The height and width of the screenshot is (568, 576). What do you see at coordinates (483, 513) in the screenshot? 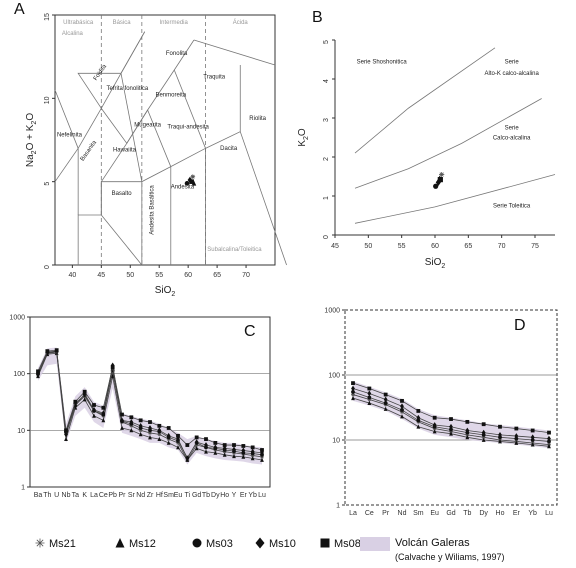
I see `element-label: Dy` at bounding box center [483, 513].